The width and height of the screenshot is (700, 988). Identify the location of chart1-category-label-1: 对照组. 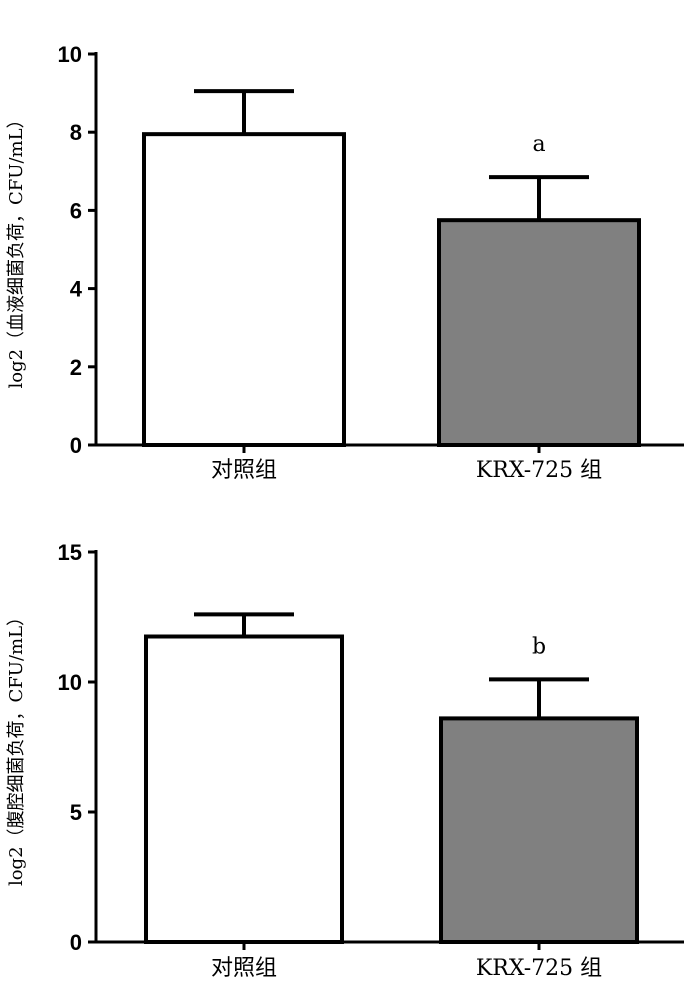
(244, 470).